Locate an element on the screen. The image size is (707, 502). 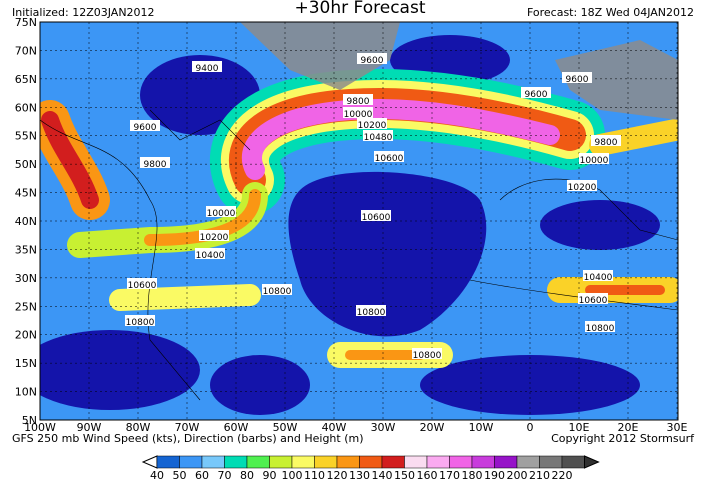
lat-label: 55N is located at coordinates (26, 136).